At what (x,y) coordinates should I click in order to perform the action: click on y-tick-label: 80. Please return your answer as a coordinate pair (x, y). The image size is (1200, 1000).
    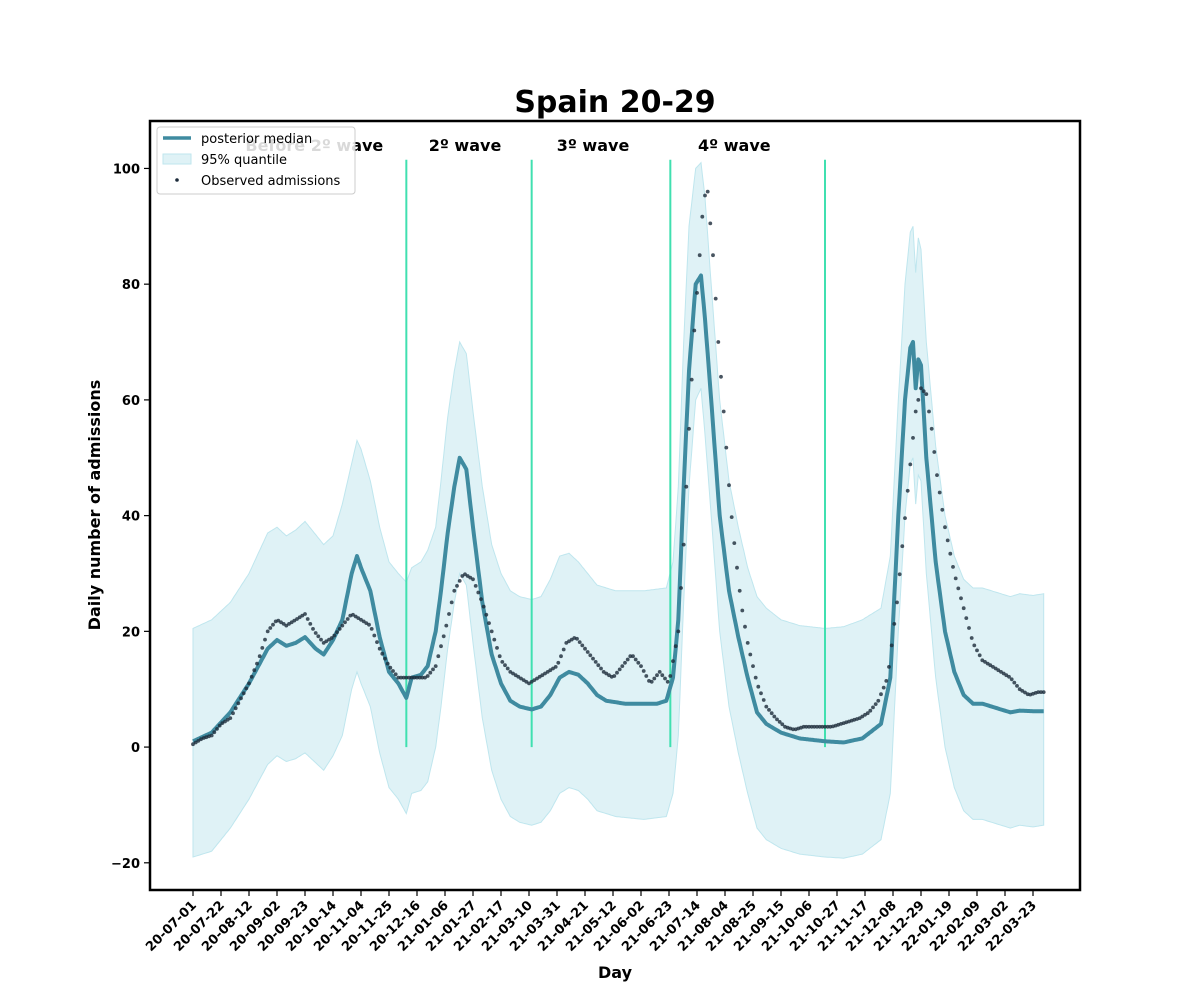
    Looking at the image, I should click on (131, 285).